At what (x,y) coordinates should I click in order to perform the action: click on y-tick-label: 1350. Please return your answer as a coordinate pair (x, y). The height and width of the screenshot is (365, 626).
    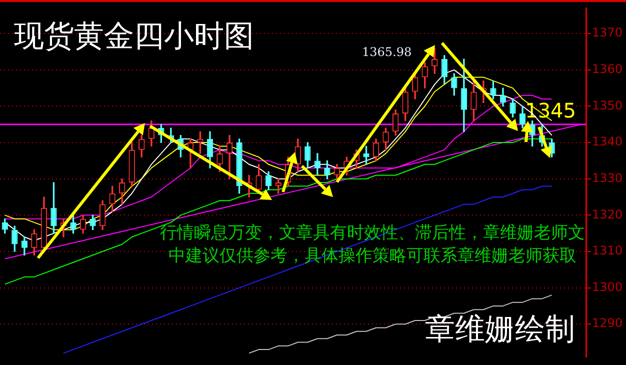
    Looking at the image, I should click on (607, 105).